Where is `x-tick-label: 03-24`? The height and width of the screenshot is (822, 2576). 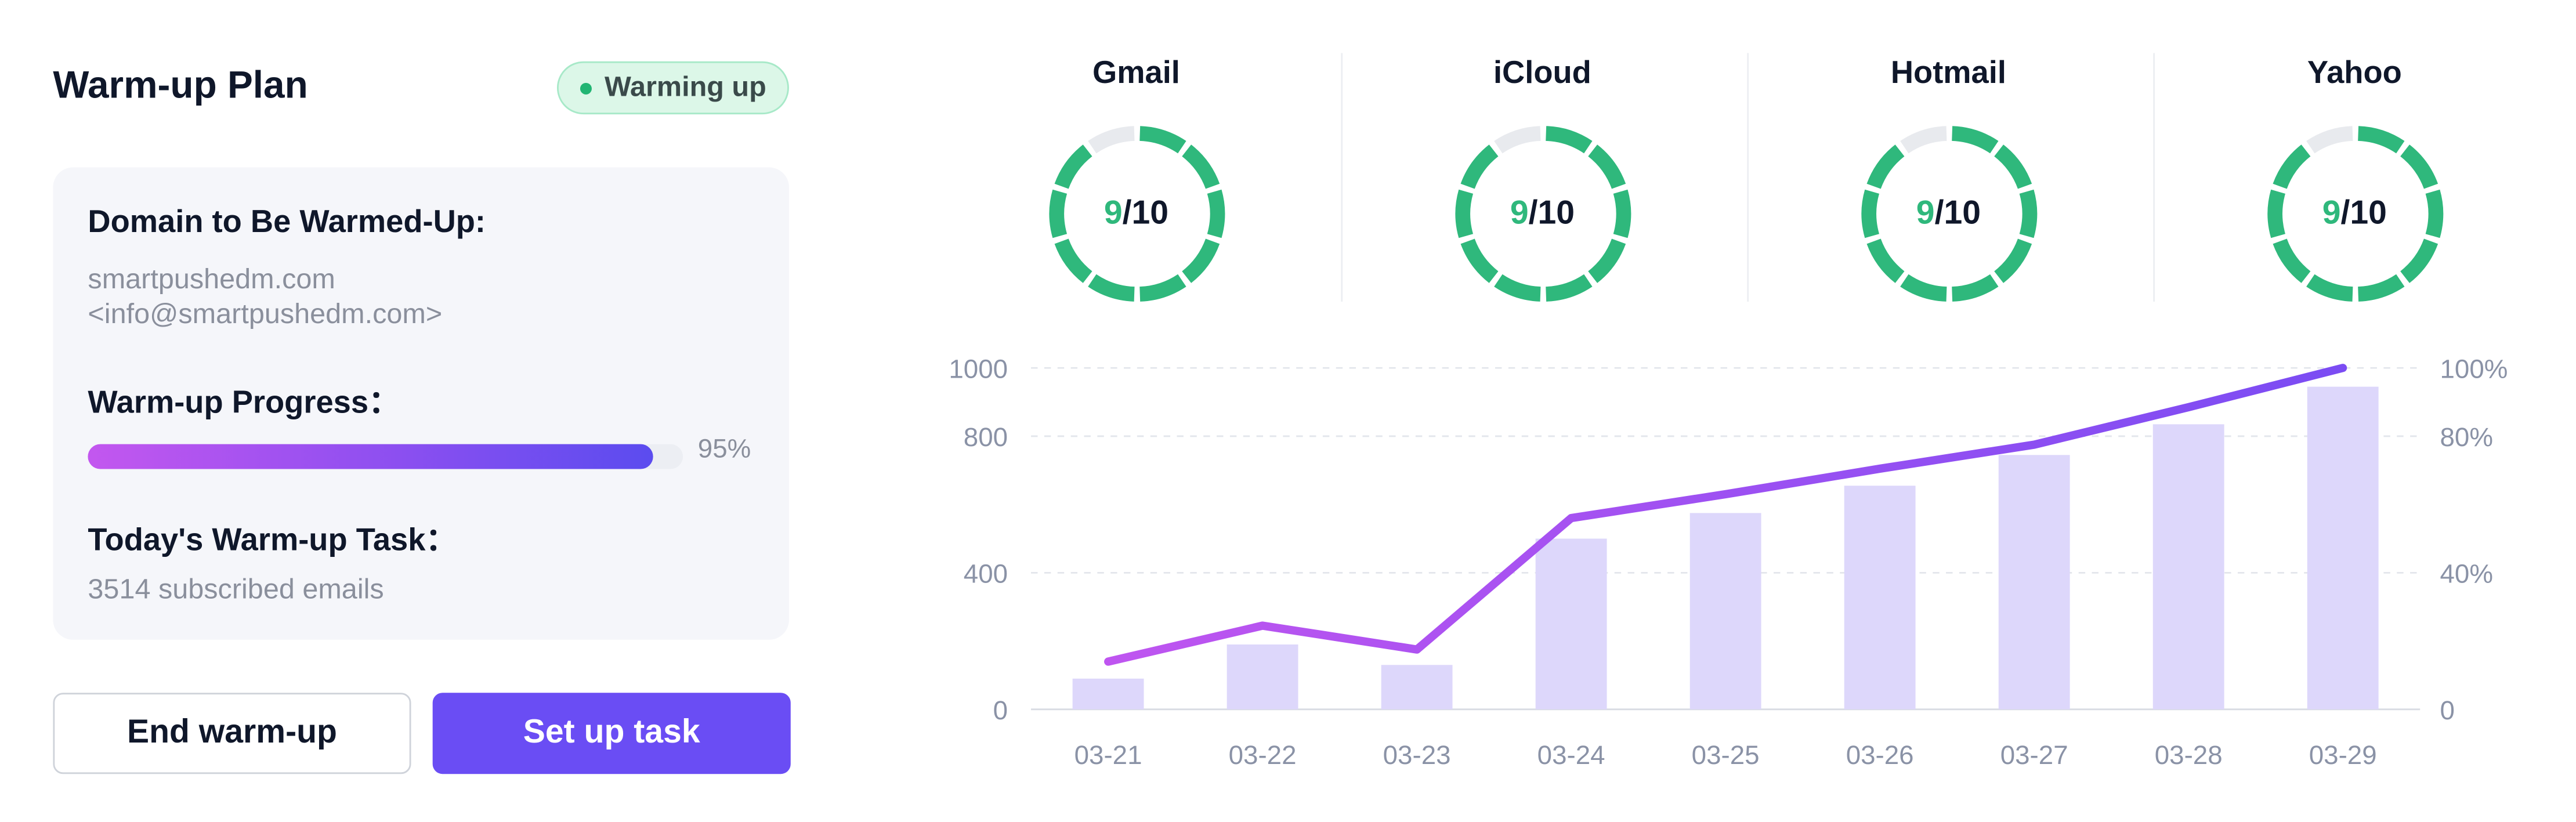
x-tick-label: 03-24 is located at coordinates (1571, 755).